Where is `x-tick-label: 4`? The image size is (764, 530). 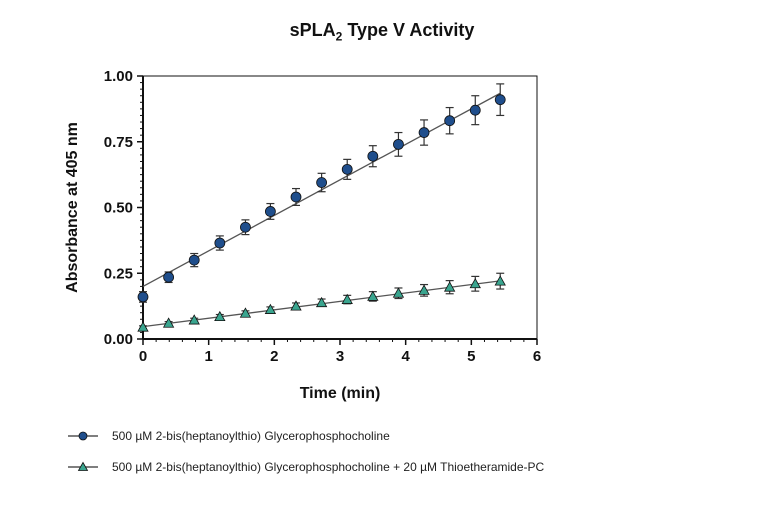 x-tick-label: 4 is located at coordinates (405, 356).